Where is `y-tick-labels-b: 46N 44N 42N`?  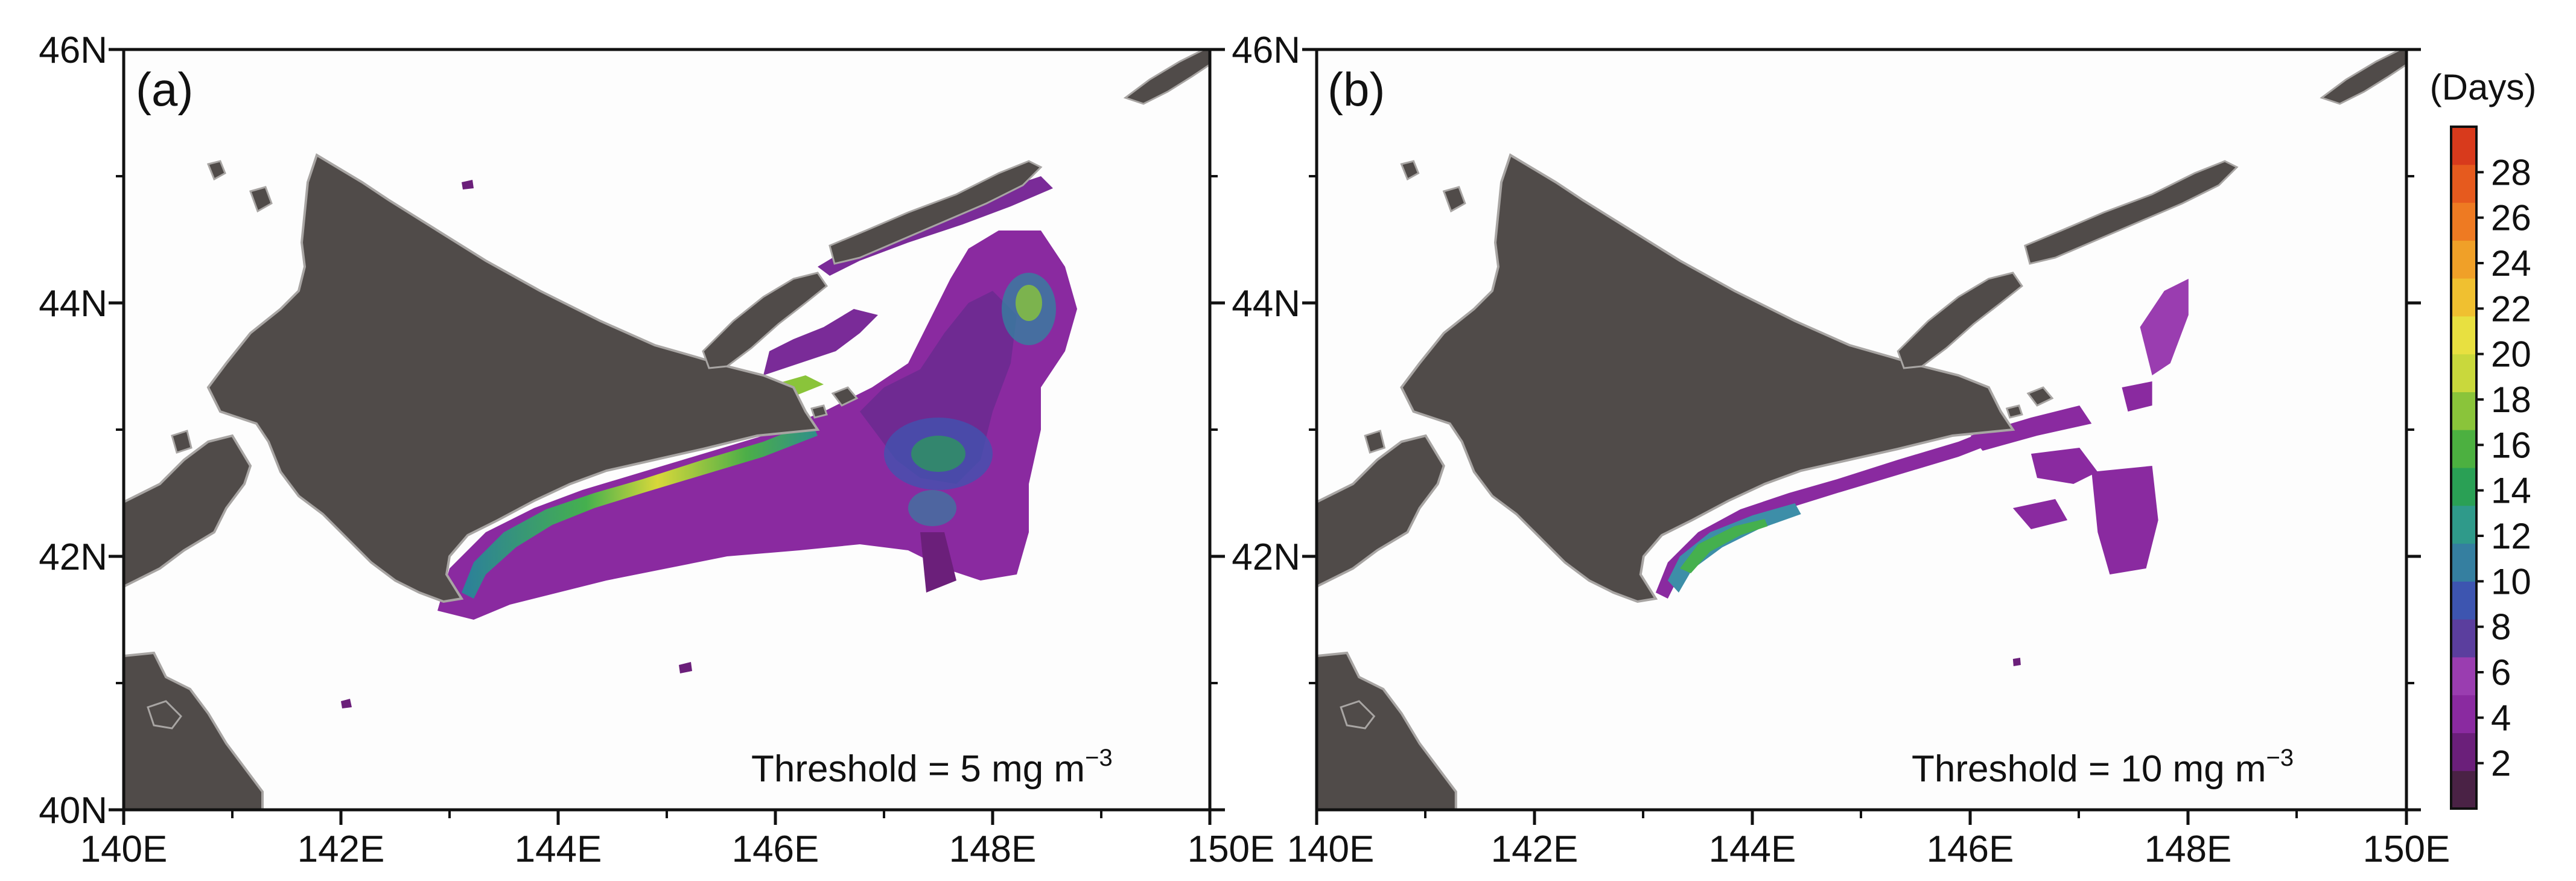
y-tick-labels-b: 46N 44N 42N is located at coordinates (1266, 304).